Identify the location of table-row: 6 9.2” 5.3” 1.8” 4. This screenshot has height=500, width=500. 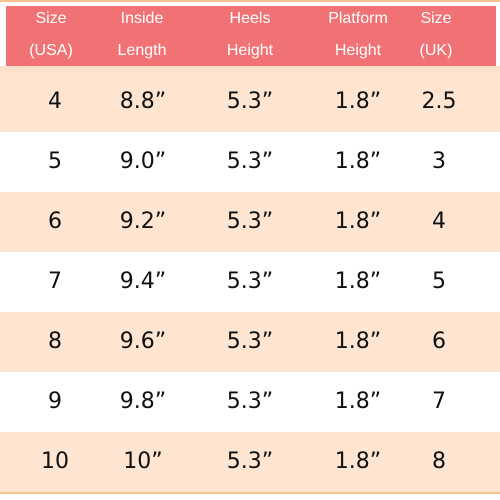
(250, 222).